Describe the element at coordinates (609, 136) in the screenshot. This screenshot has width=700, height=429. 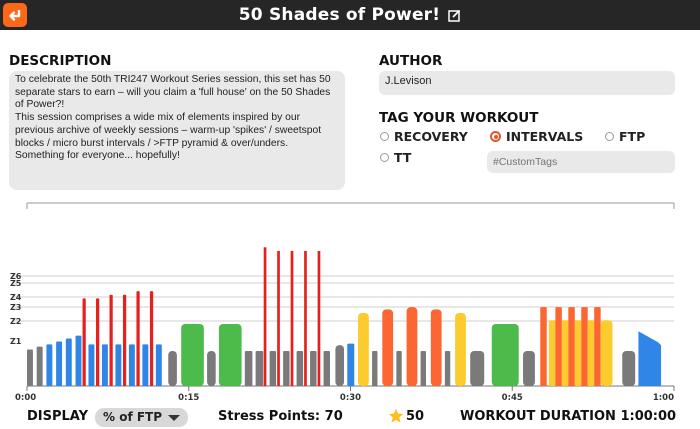
I see `tag-ftp-radio` at that location.